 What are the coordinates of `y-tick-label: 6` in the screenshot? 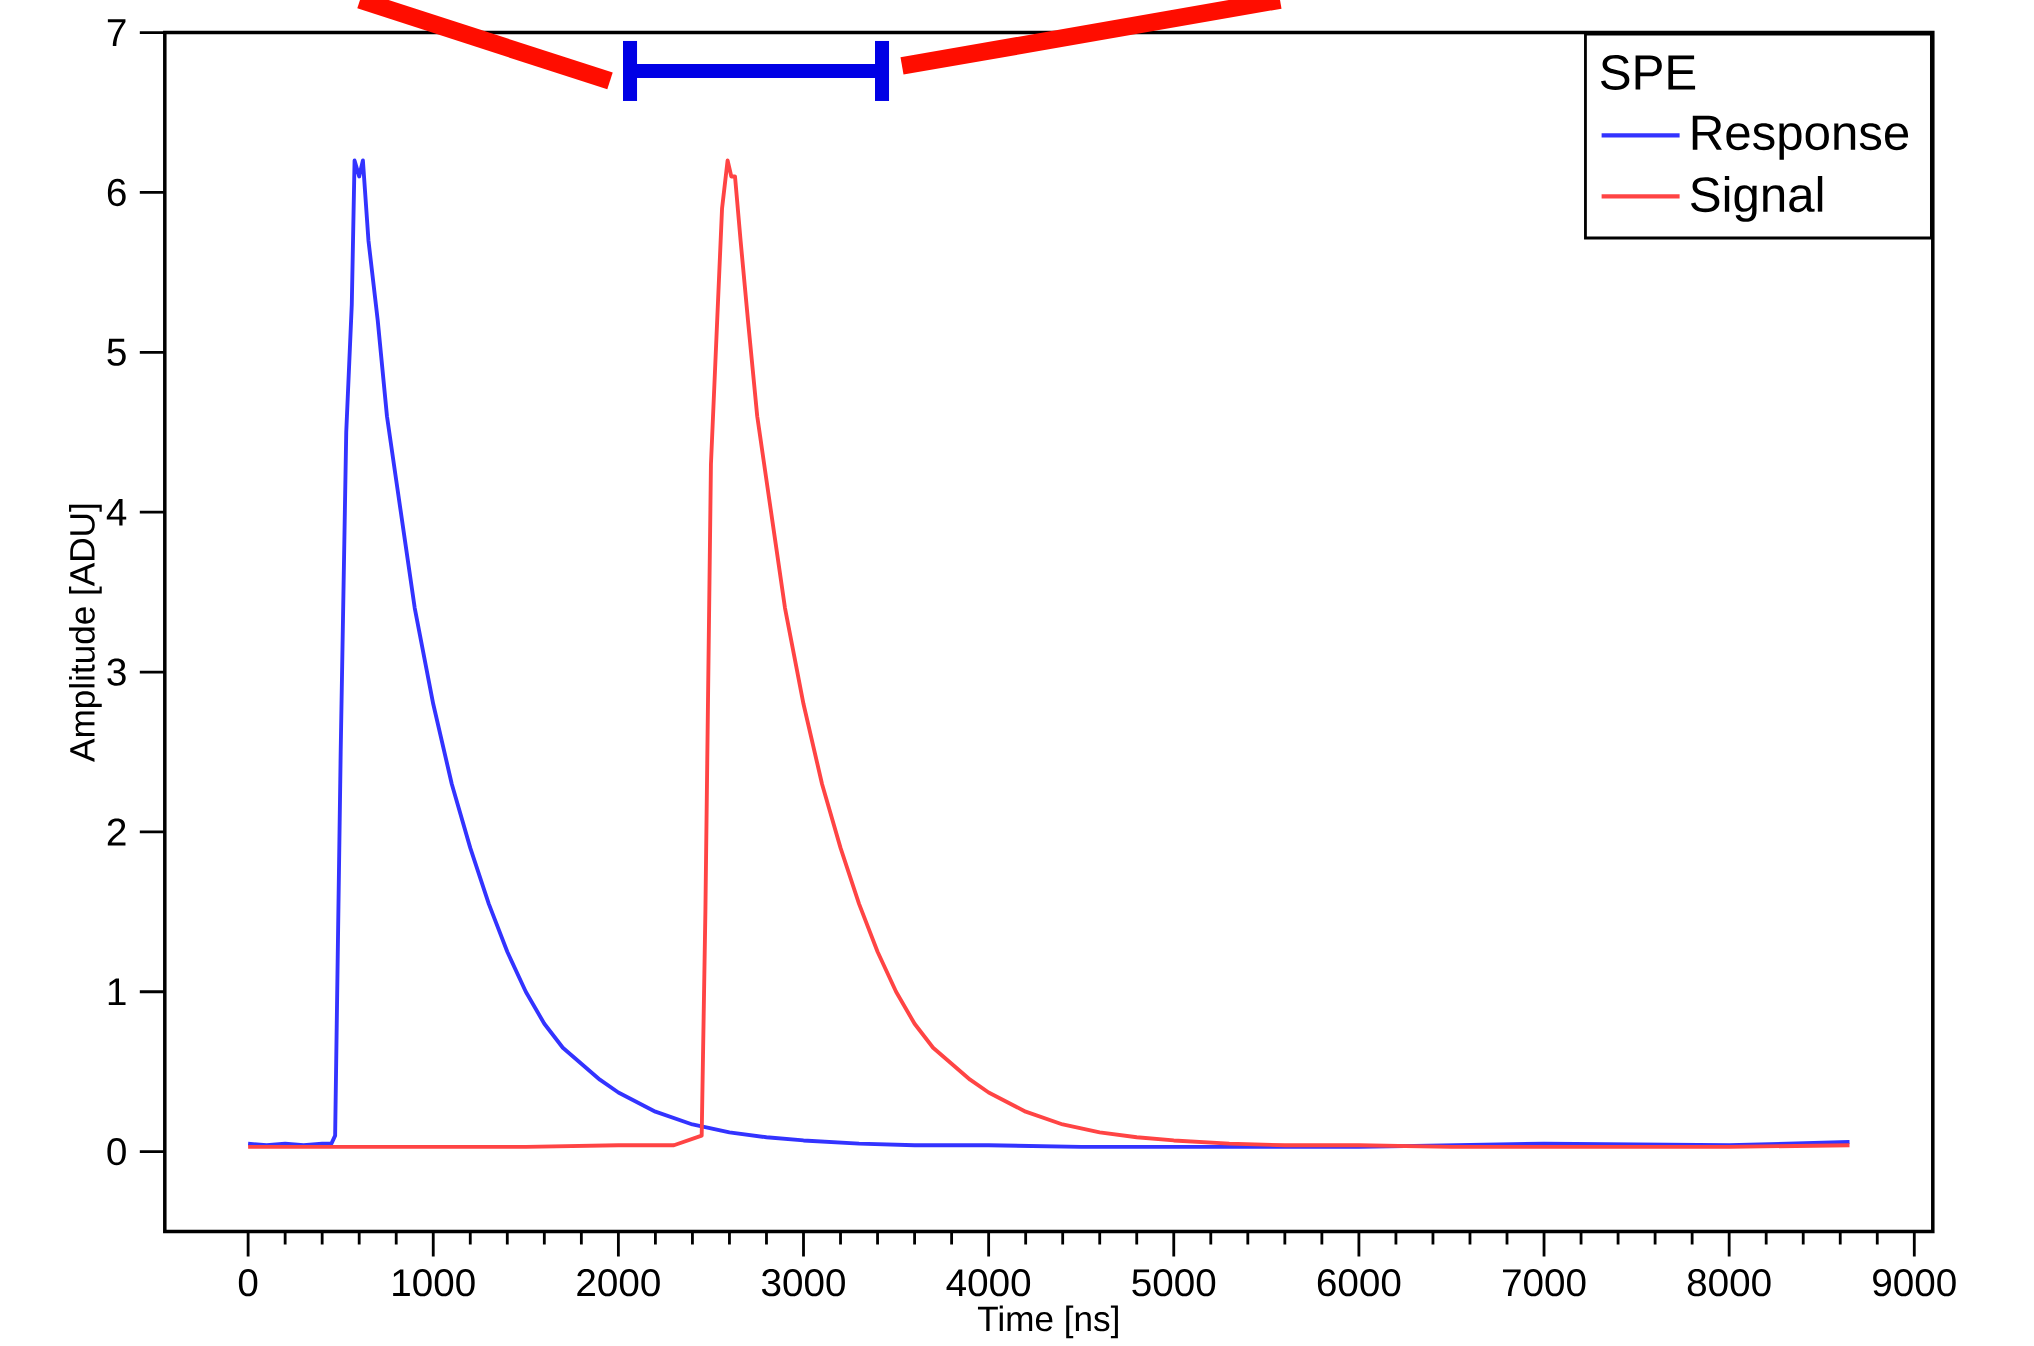 It's located at (116, 192).